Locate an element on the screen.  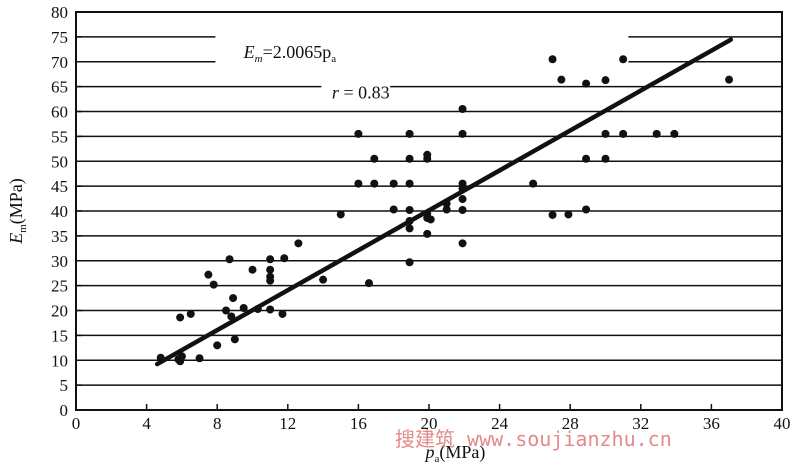
r-background is located at coordinates (356, 92).